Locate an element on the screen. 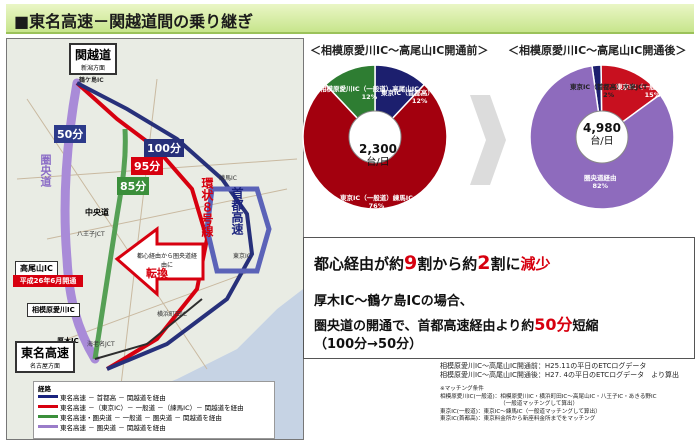  after-title: ＜相模原愛川IC～高尾山IC開通後＞ is located at coordinates (597, 50).